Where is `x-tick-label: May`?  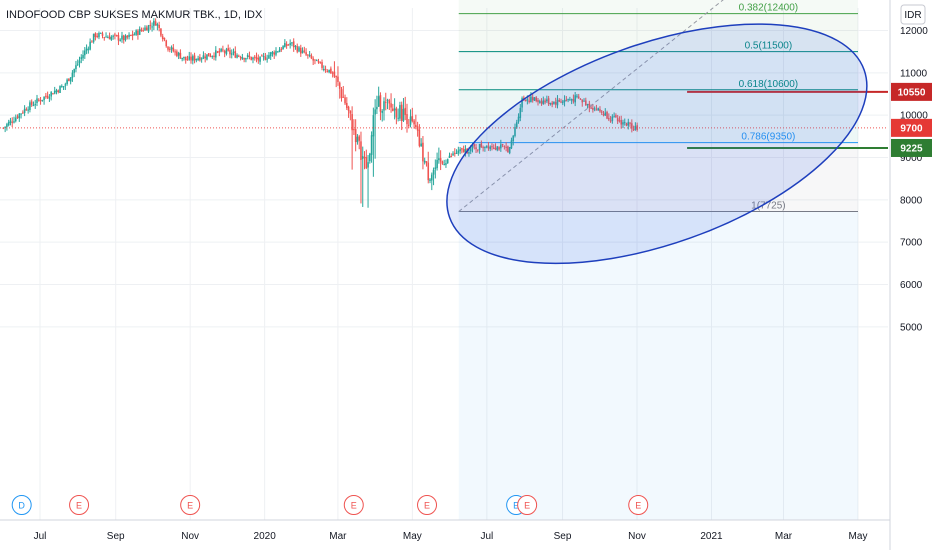
x-tick-label: May is located at coordinates (412, 536).